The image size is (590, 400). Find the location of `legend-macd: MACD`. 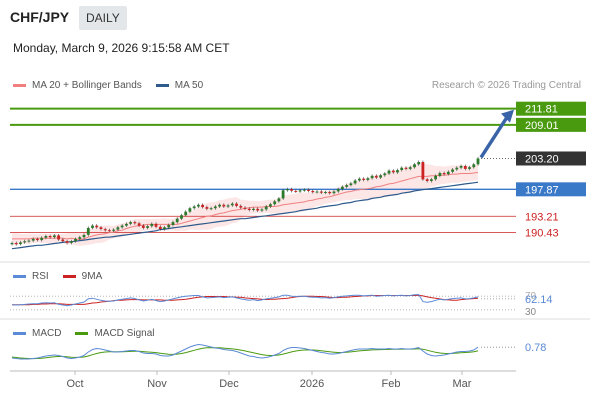

legend-macd: MACD is located at coordinates (37, 333).